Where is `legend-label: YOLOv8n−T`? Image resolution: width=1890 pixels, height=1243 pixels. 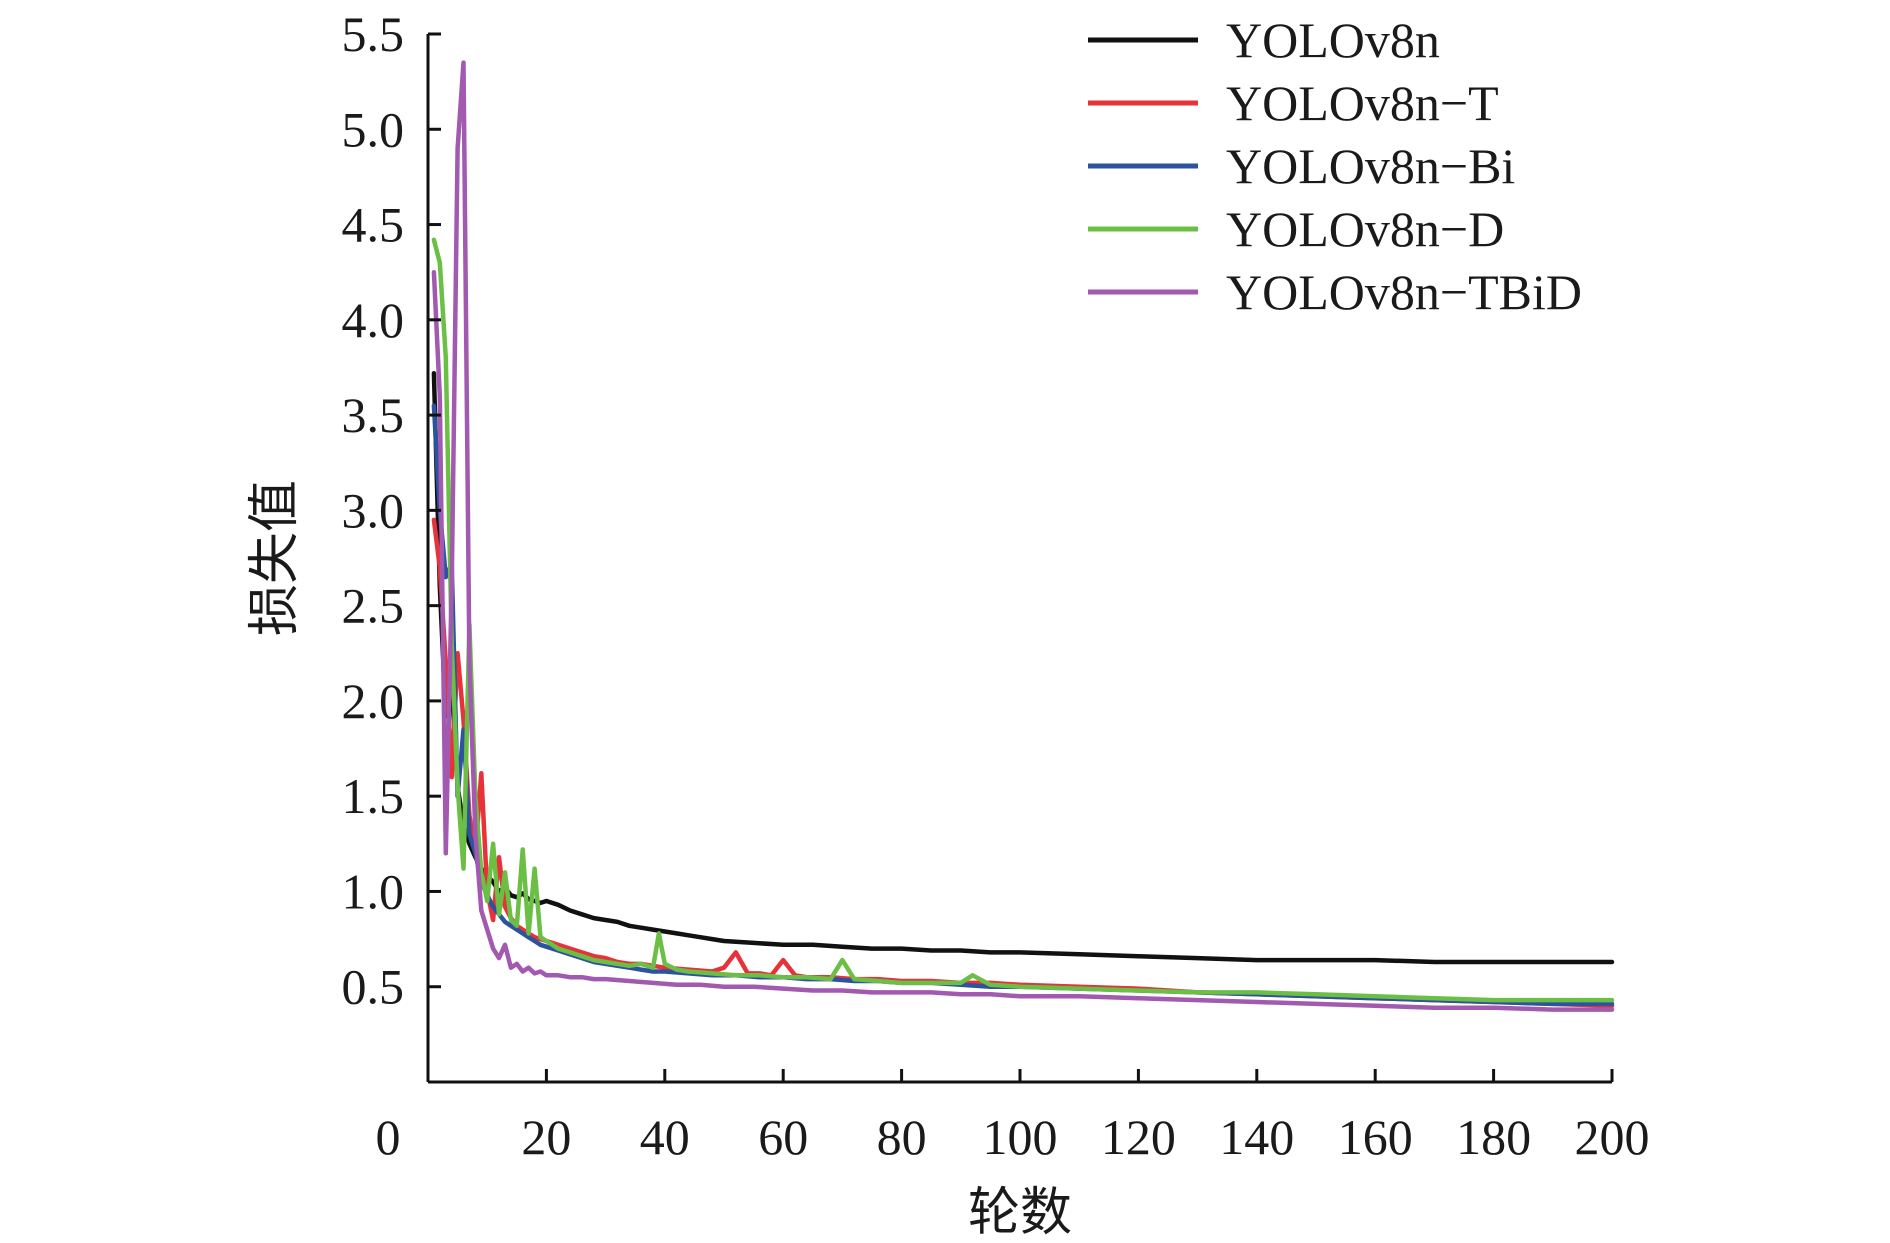
legend-label: YOLOv8n−T is located at coordinates (1362, 103).